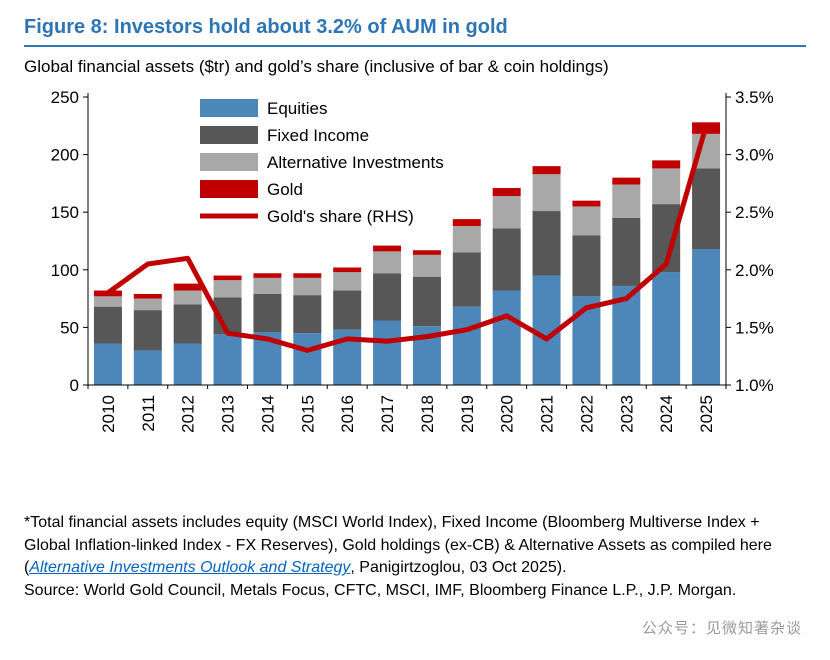 This screenshot has width=830, height=660. Describe the element at coordinates (263, 108) in the screenshot. I see `legend-item: Equities` at that location.